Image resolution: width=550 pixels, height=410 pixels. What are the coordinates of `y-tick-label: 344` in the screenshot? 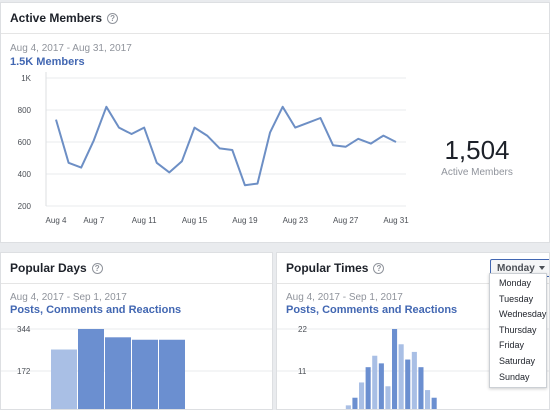 It's located at (24, 329).